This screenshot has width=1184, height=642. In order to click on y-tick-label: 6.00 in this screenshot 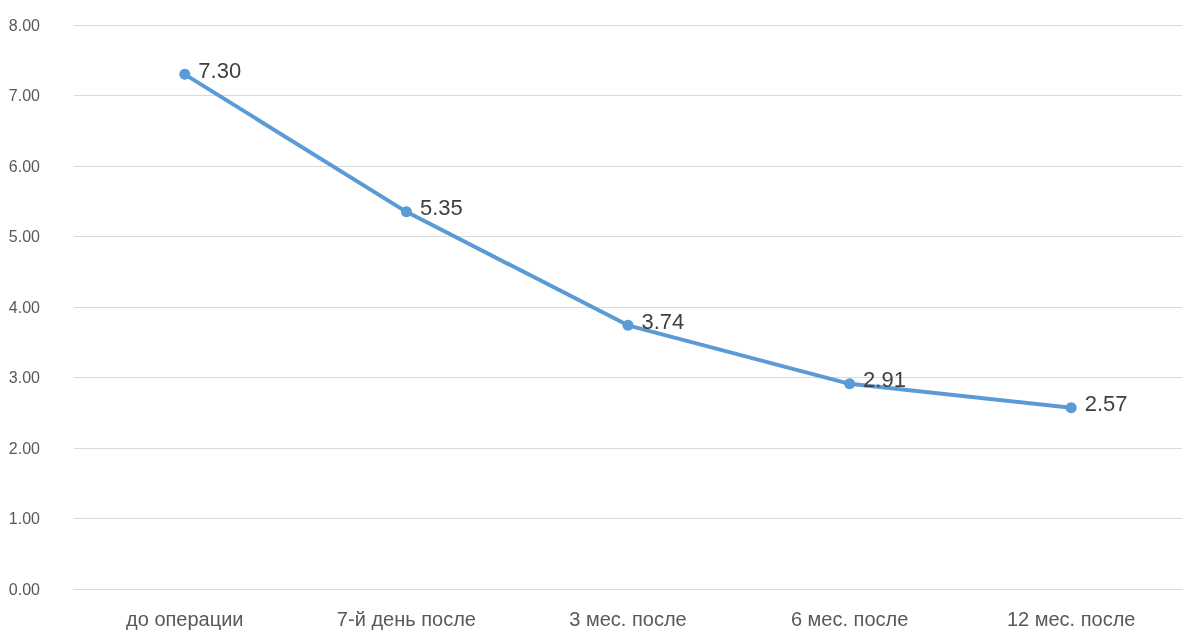, I will do `click(24, 166)`.